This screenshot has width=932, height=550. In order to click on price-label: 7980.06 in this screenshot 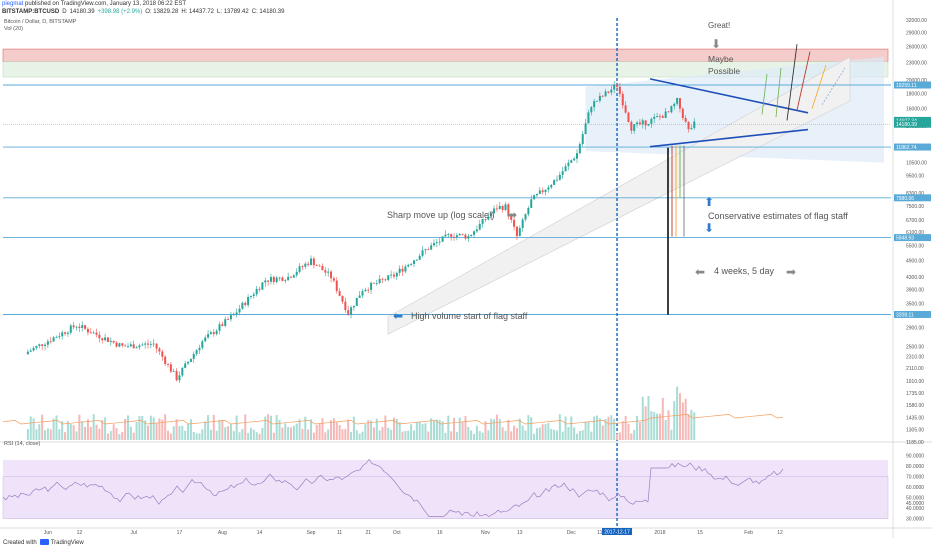, I will do `click(905, 199)`.